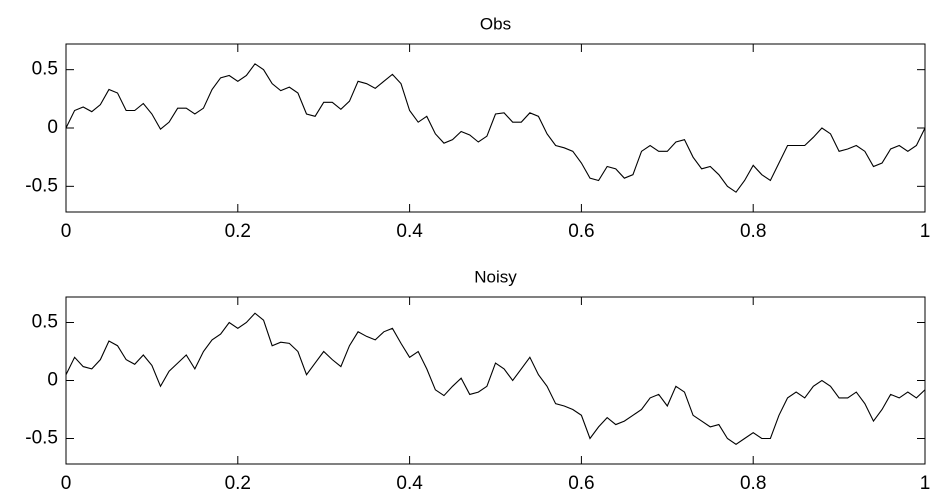 This screenshot has width=932, height=497. Describe the element at coordinates (495, 276) in the screenshot. I see `chart-title: Noisy` at that location.